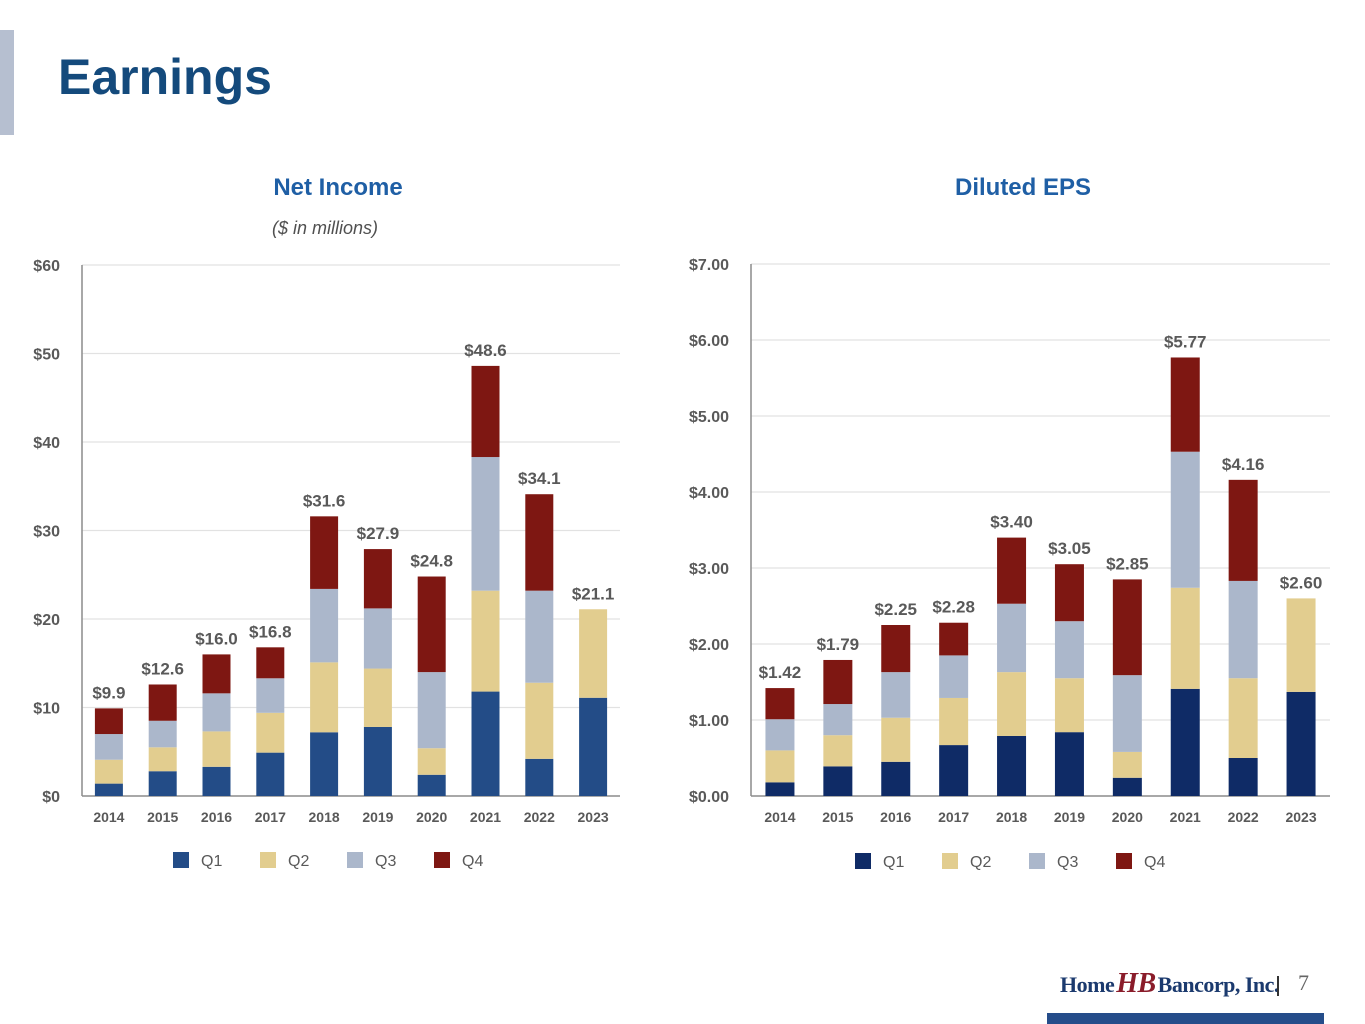  What do you see at coordinates (709, 341) in the screenshot?
I see `eps-y-tick-label: $6.00` at bounding box center [709, 341].